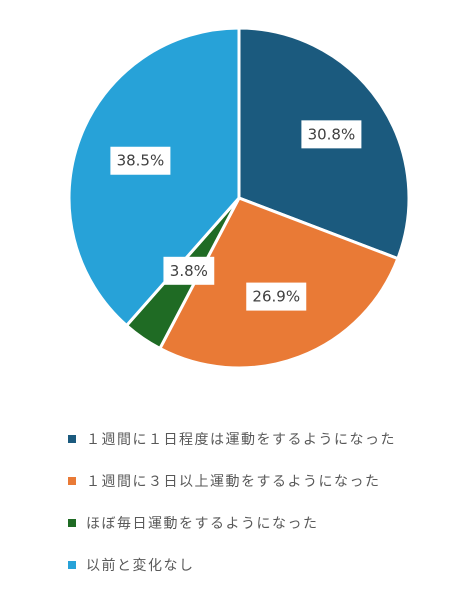 The image size is (468, 599). I want to click on legend-label: １週間に３日以上運動をするようになった, so click(233, 482).